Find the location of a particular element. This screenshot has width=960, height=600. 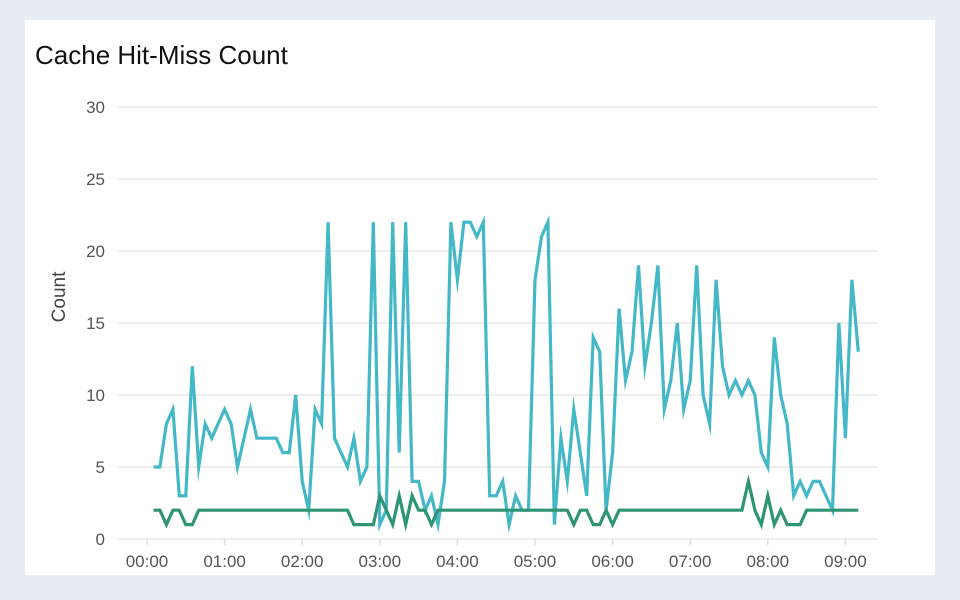

x-tick-label: 00:00 is located at coordinates (147, 561).